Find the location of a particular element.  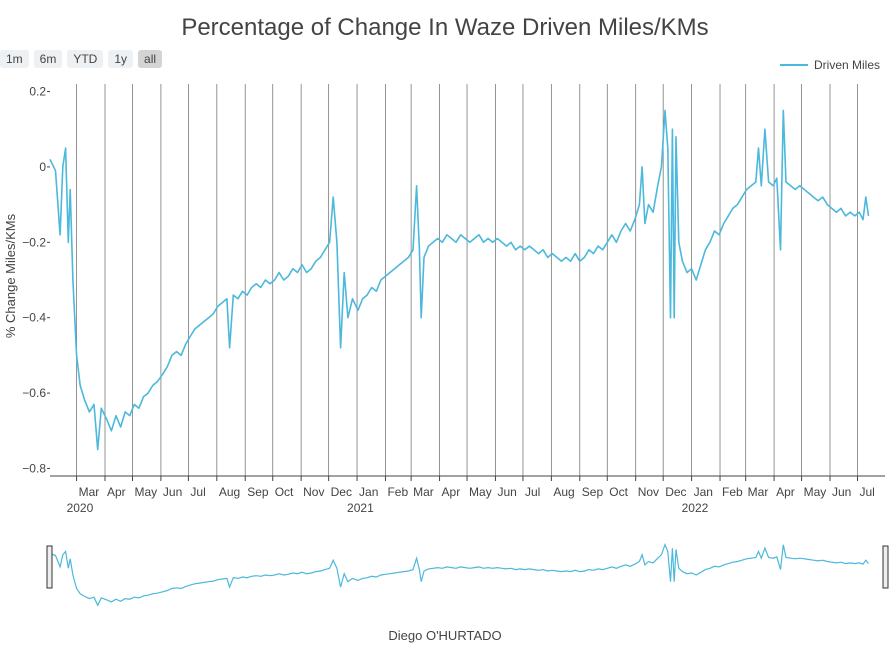

legend: Driven Miles is located at coordinates (830, 65).